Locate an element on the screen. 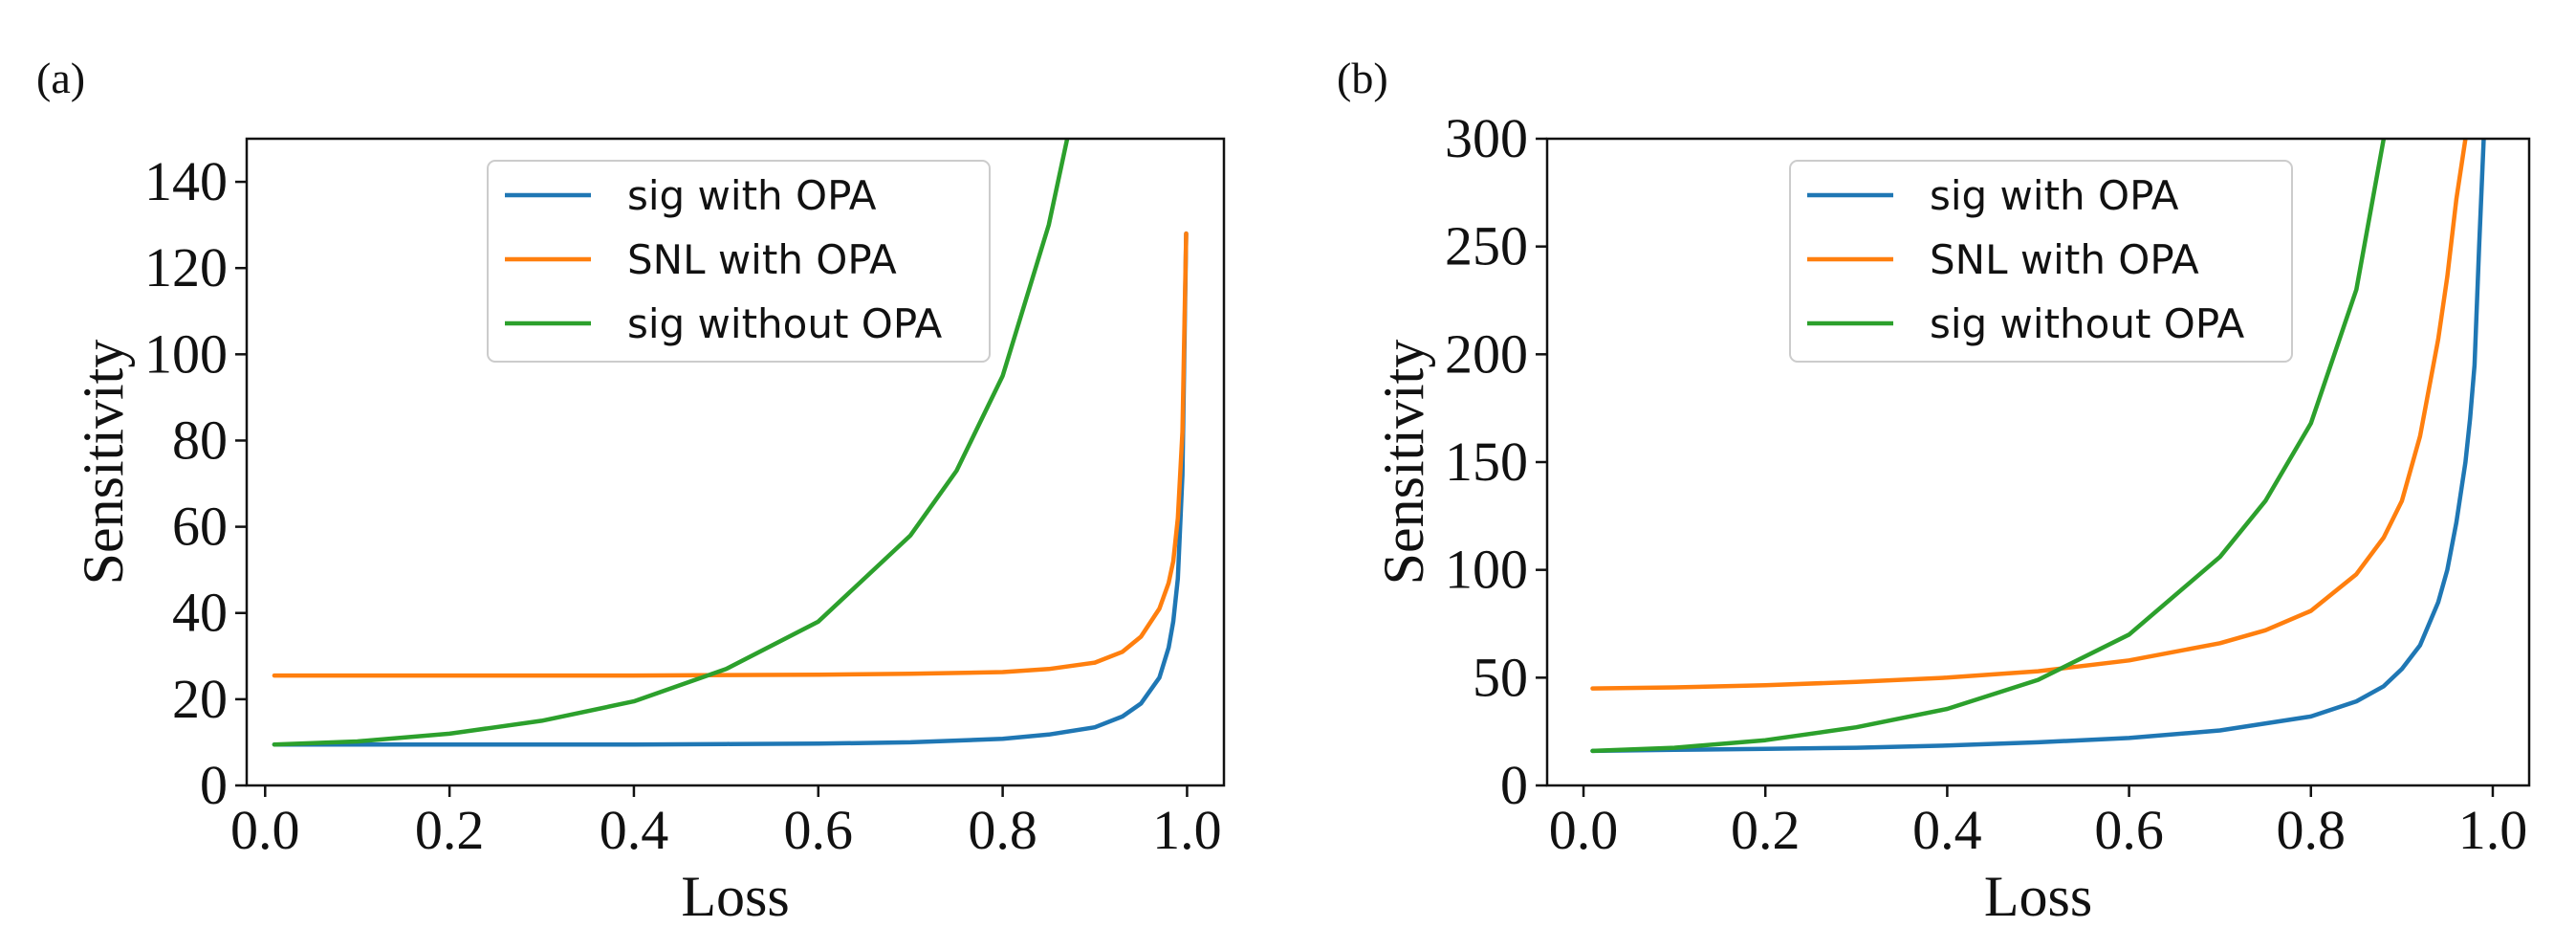  y-tick-label: 40 is located at coordinates (200, 613).